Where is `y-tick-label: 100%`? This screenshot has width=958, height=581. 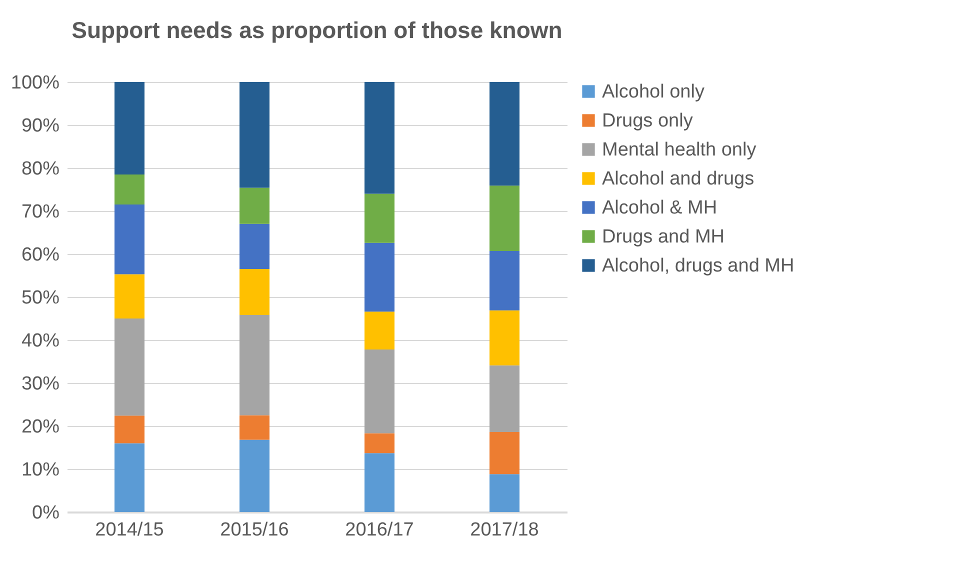 y-tick-label: 100% is located at coordinates (35, 83).